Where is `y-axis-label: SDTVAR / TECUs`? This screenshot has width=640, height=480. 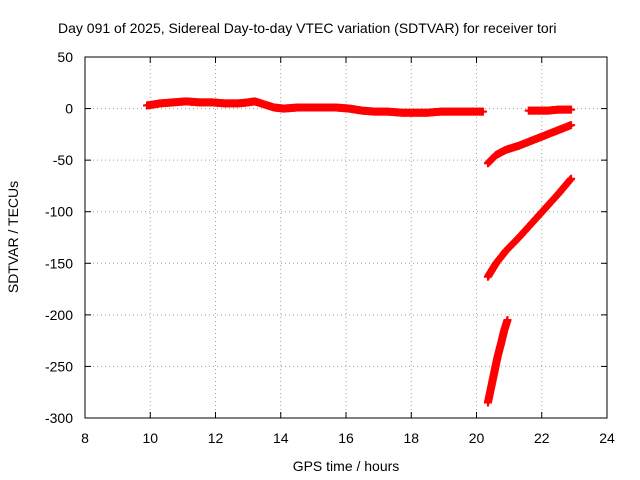
y-axis-label: SDTVAR / TECUs is located at coordinates (13, 237).